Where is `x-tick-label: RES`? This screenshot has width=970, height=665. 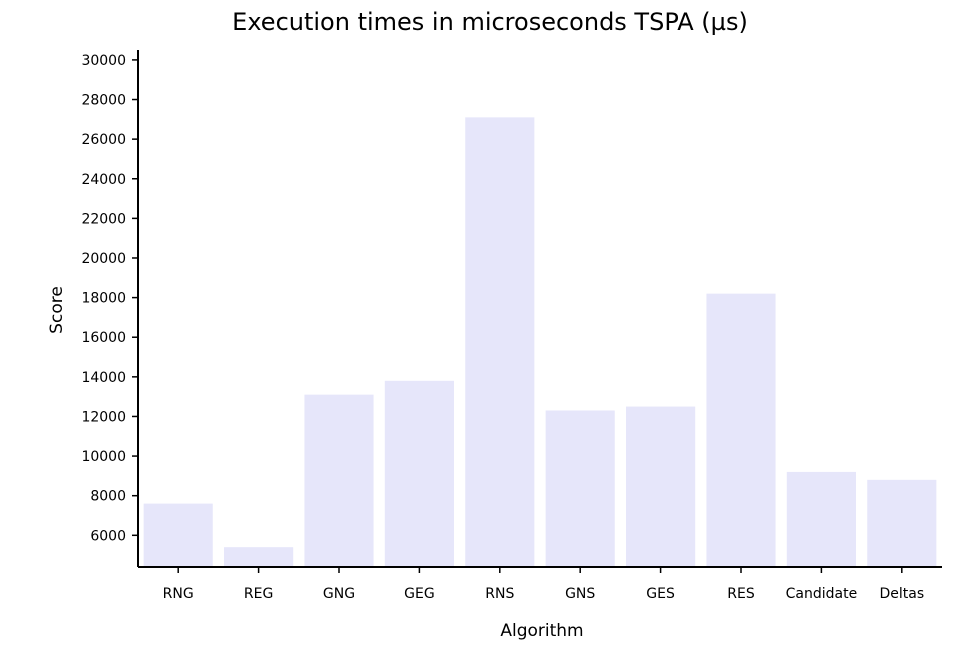 x-tick-label: RES is located at coordinates (741, 594).